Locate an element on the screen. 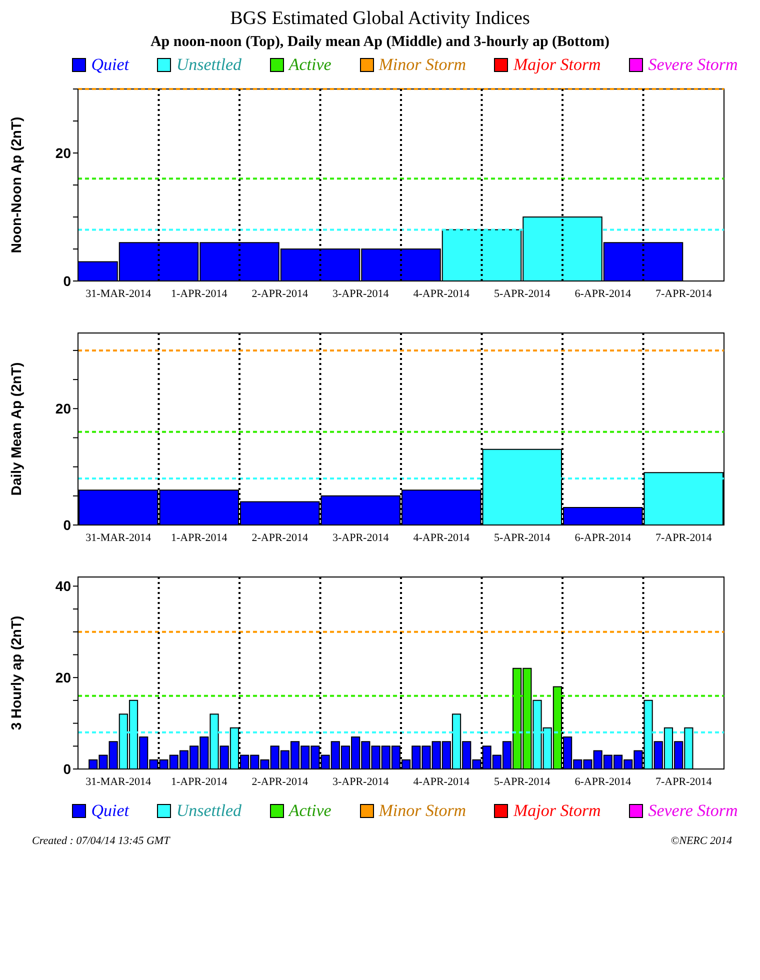 This screenshot has height=980, width=760. y-tick-label: 40 is located at coordinates (63, 586).